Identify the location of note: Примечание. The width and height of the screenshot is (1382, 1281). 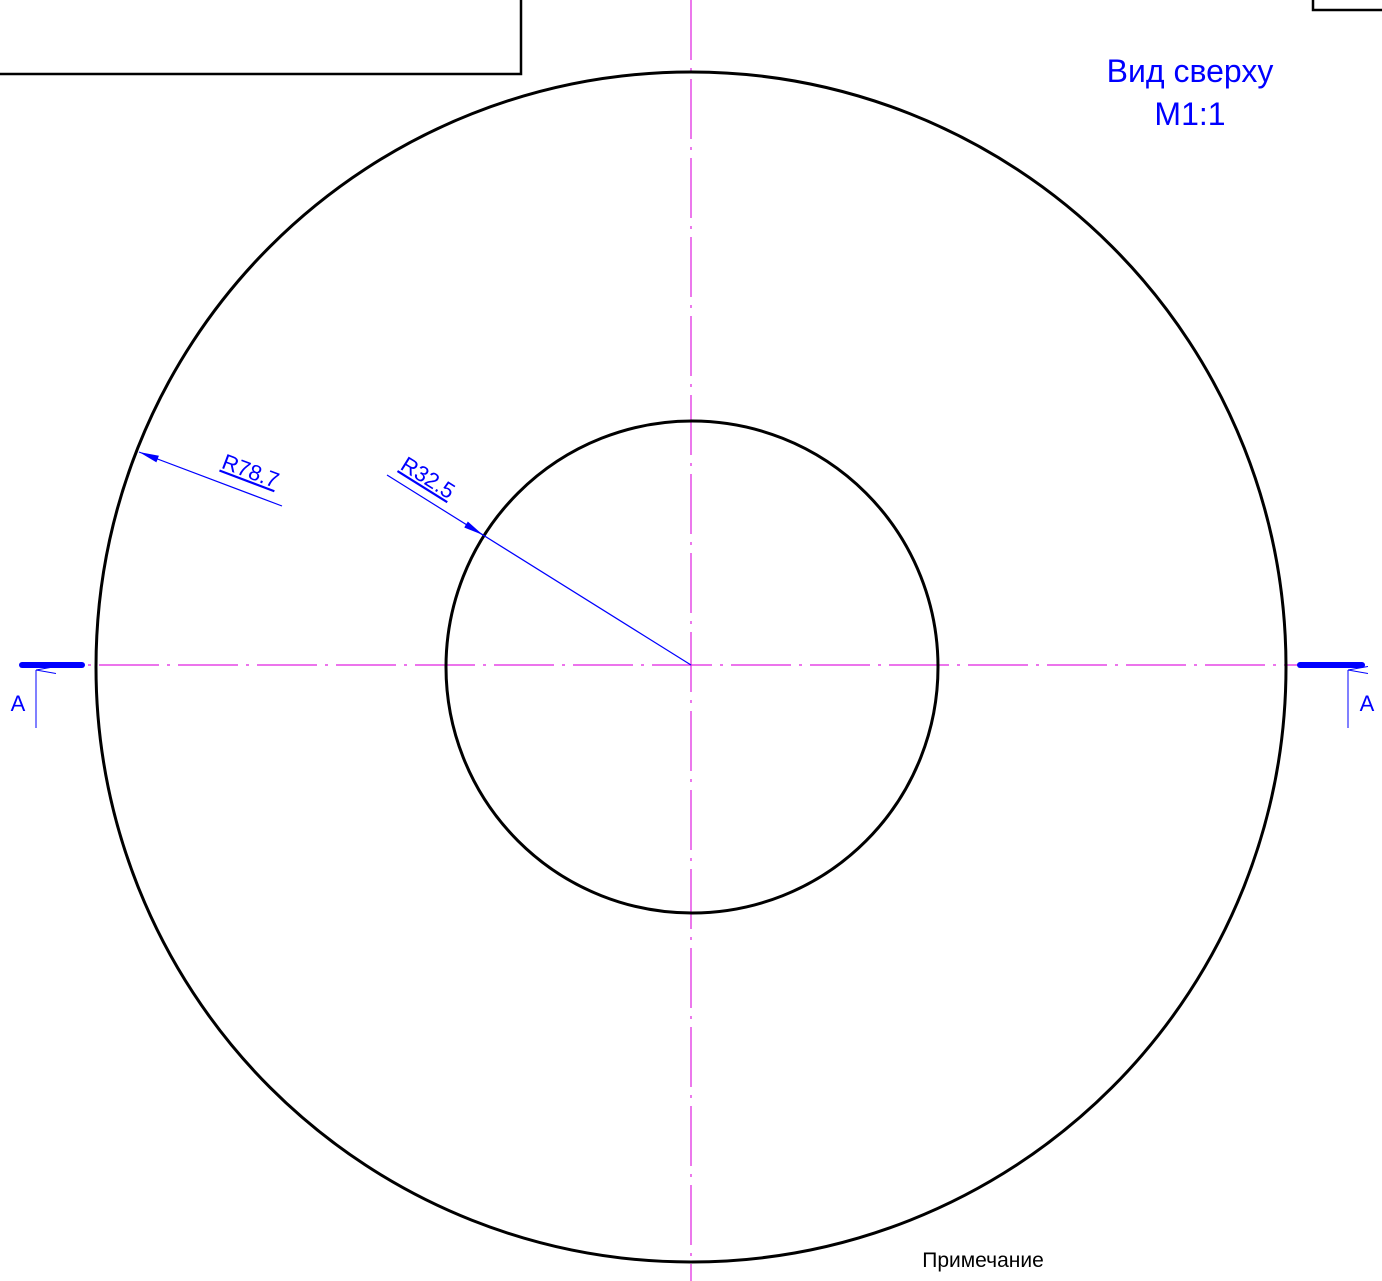
(983, 1260).